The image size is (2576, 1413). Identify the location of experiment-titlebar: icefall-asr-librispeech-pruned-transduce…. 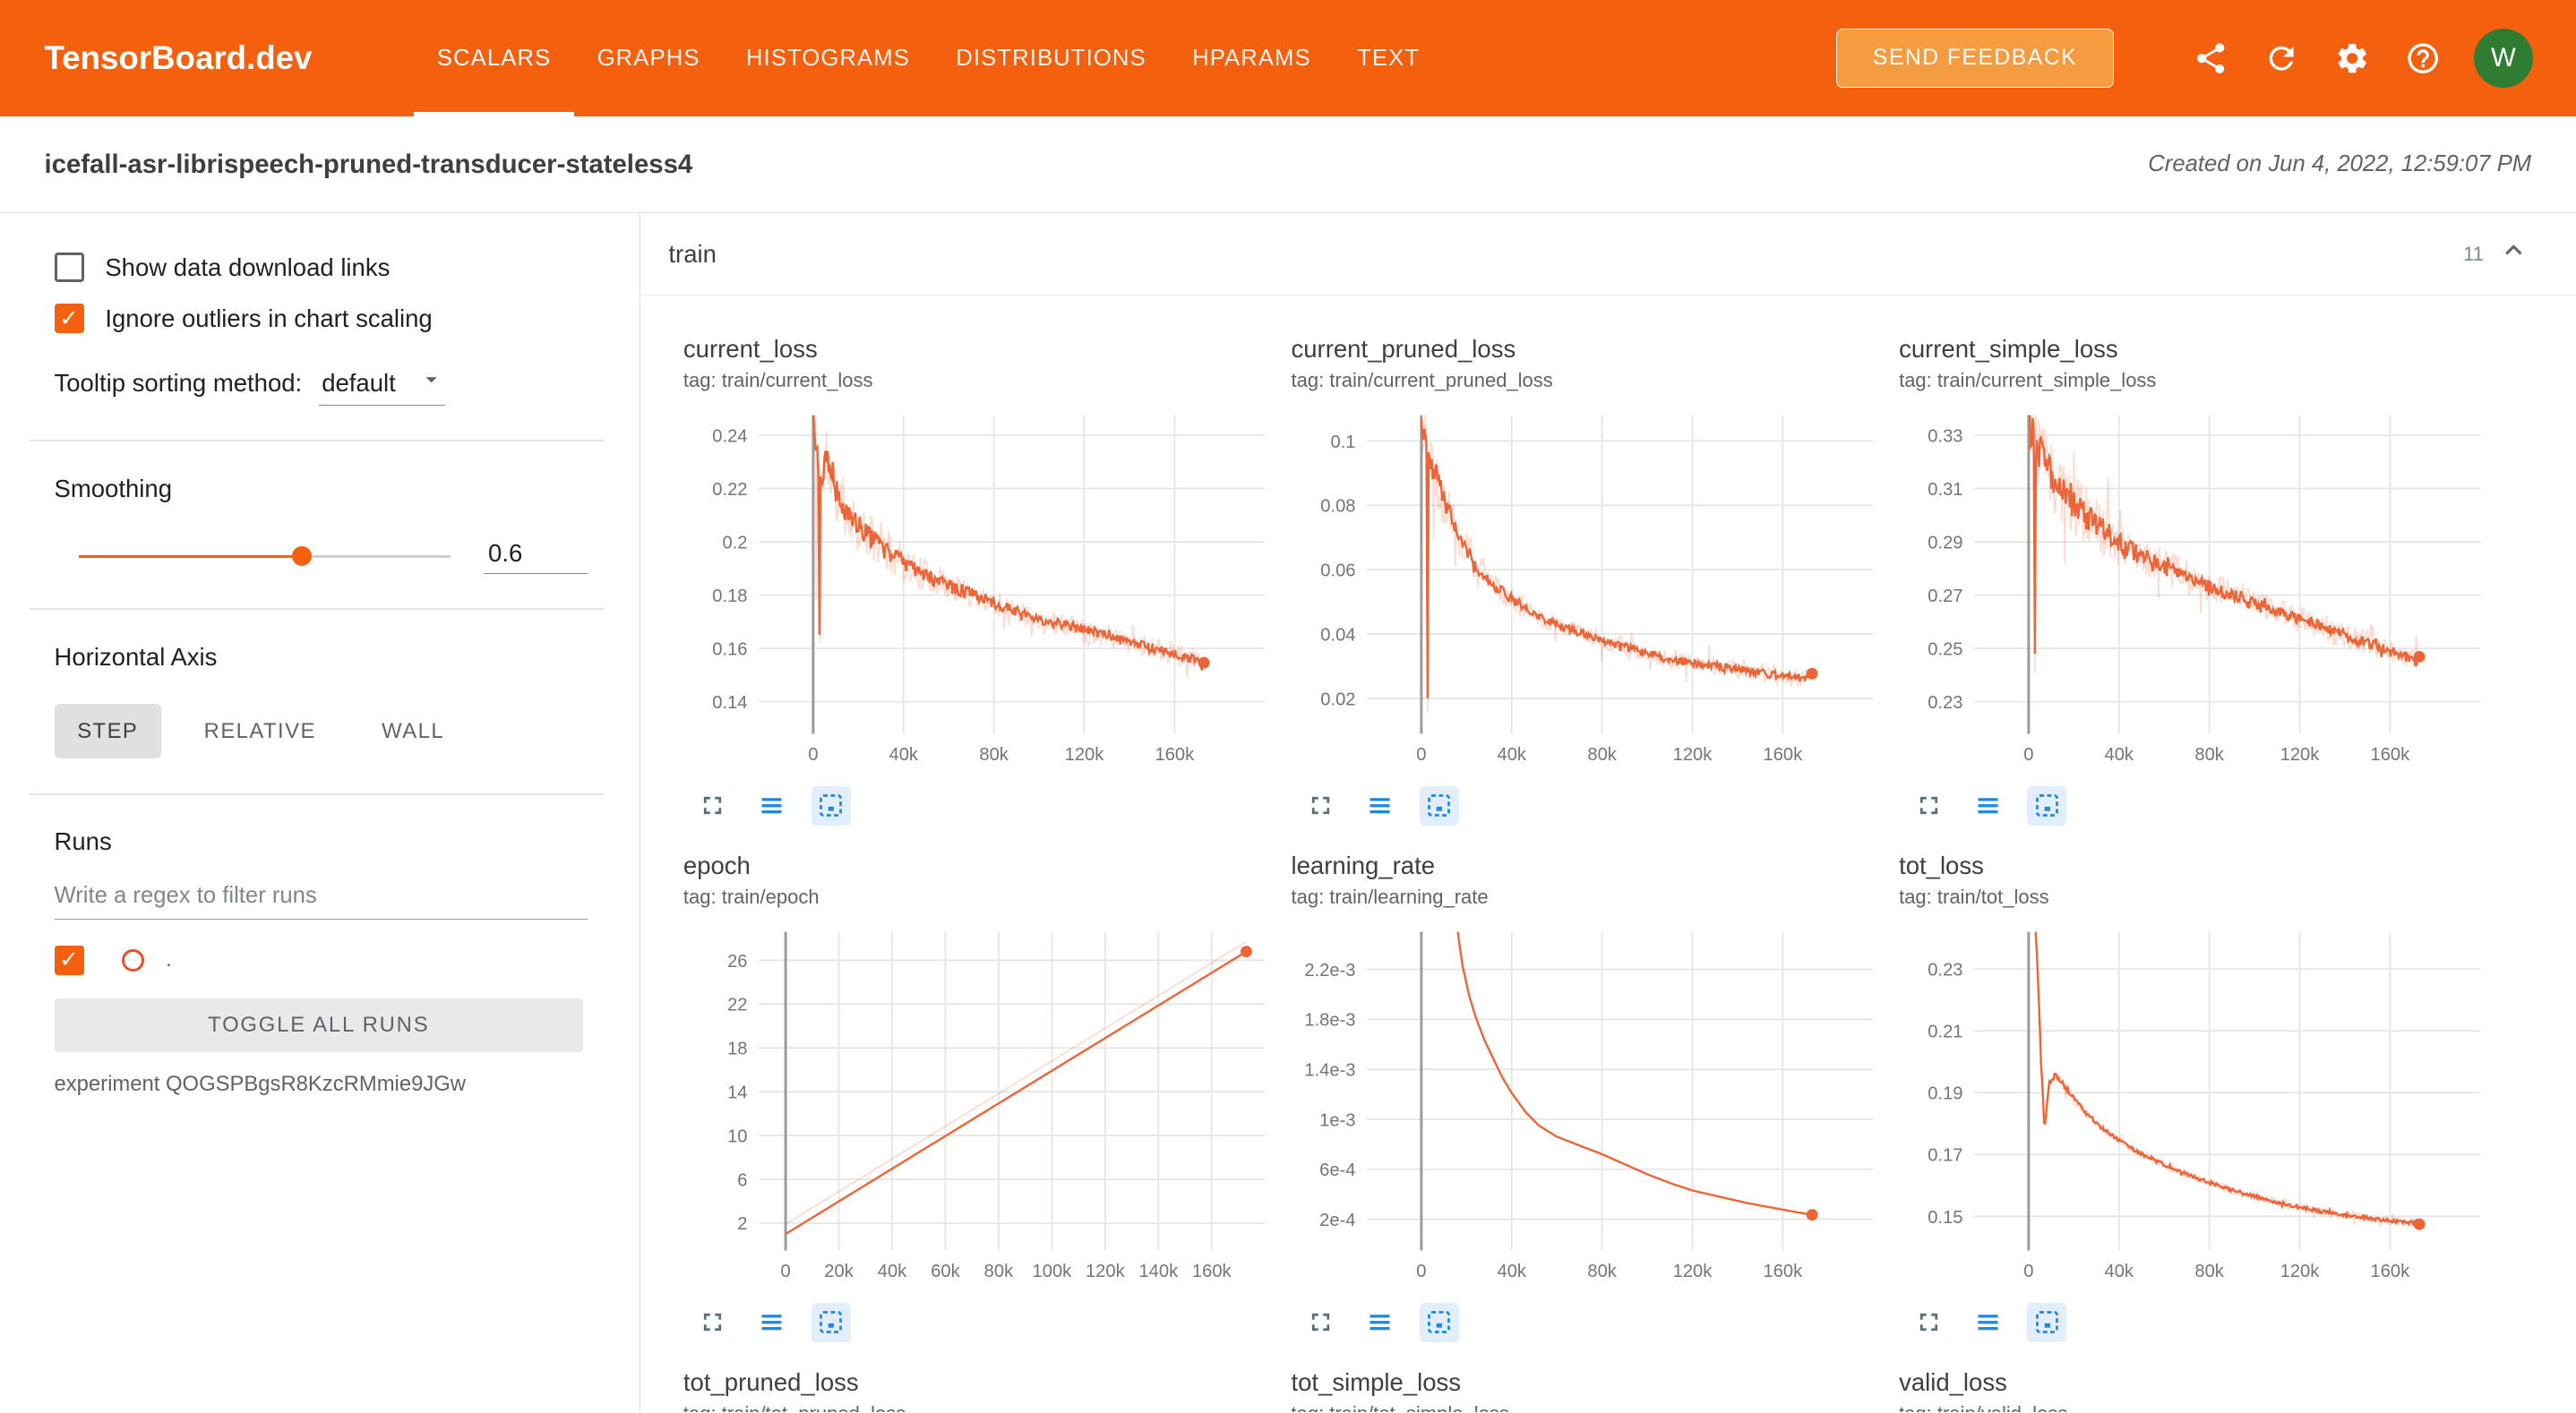
(1288, 165).